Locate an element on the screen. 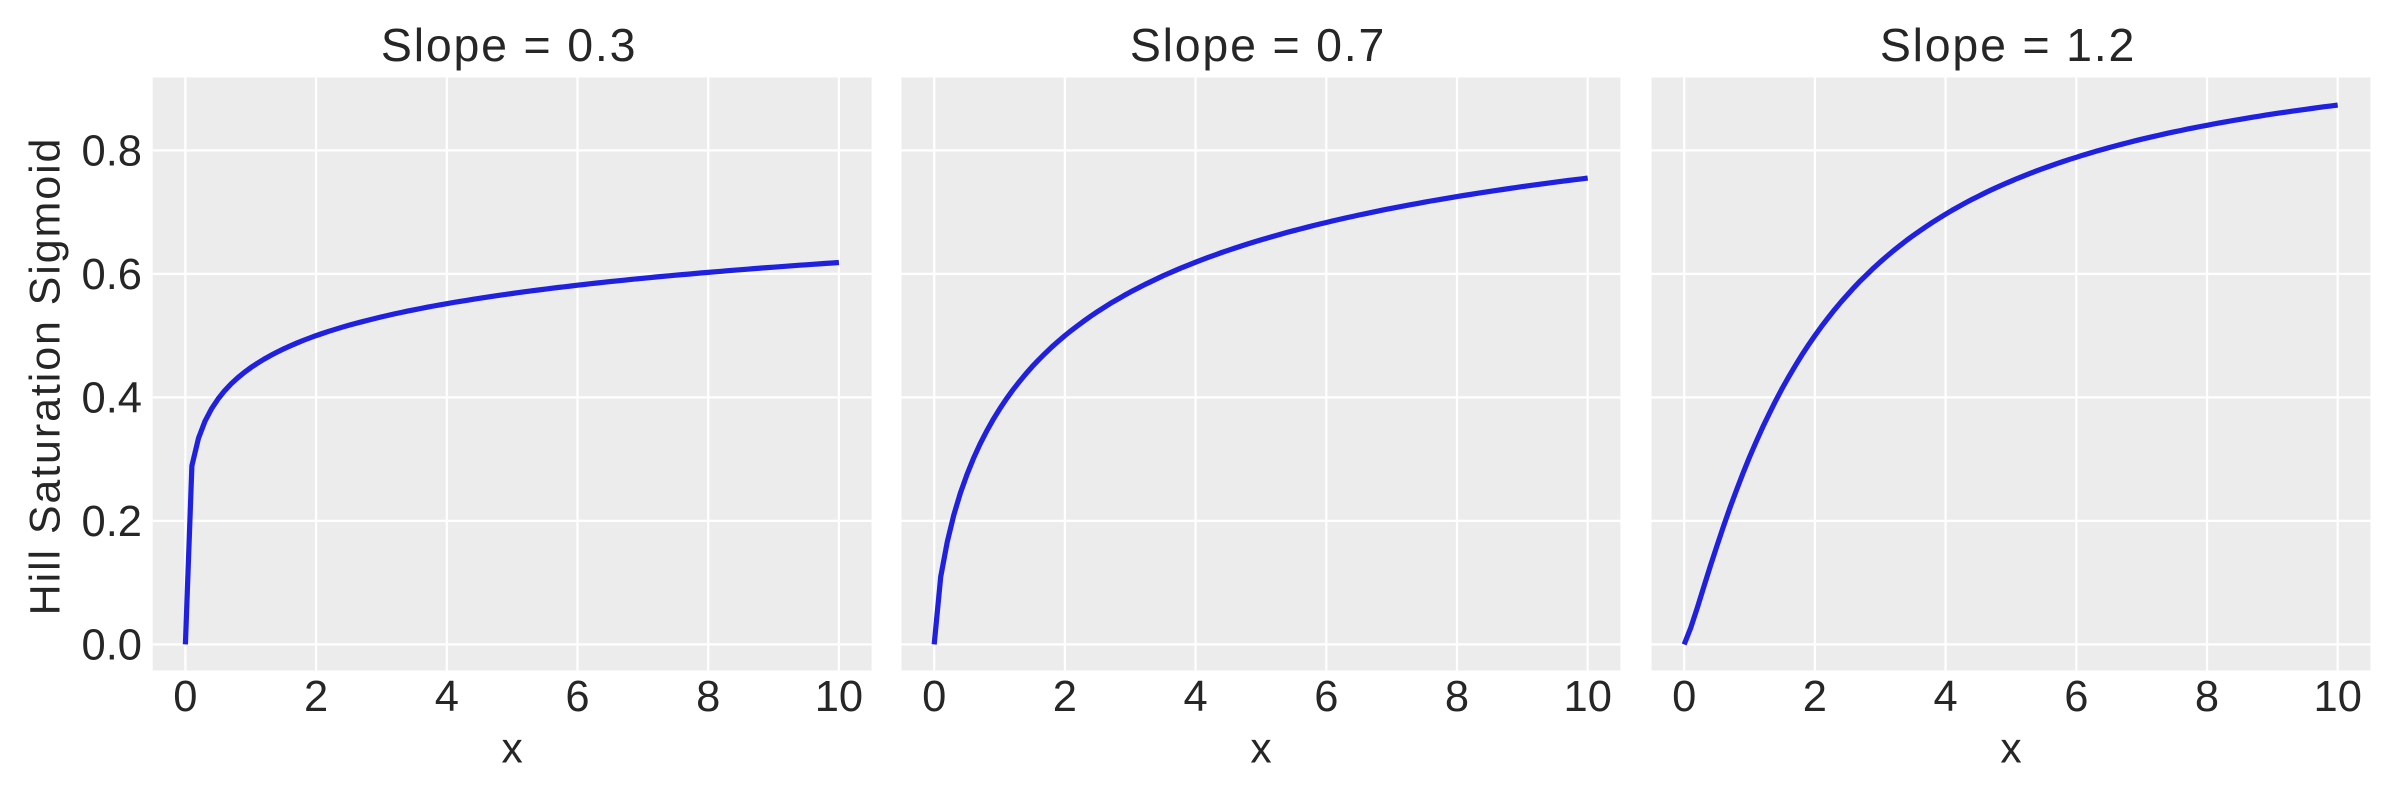 This screenshot has width=2400, height=800. svg-text: Slope = 0.3 is located at coordinates (509, 45).